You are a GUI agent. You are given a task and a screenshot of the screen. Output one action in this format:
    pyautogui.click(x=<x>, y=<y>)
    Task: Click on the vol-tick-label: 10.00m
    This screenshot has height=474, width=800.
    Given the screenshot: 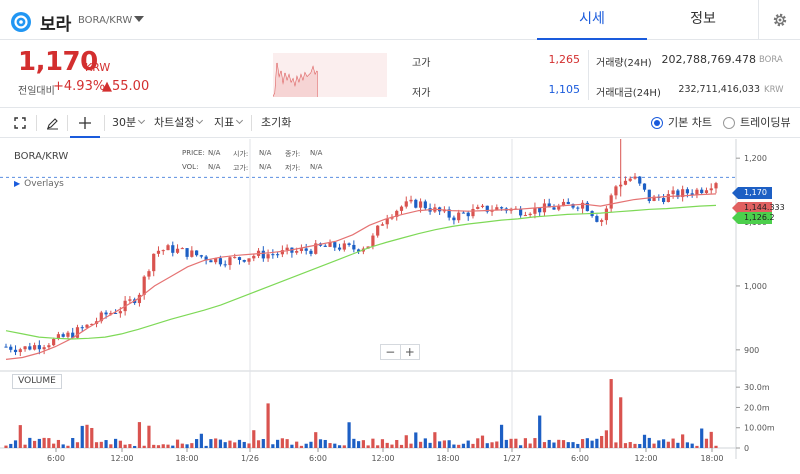 What is the action you would take?
    pyautogui.click(x=759, y=428)
    